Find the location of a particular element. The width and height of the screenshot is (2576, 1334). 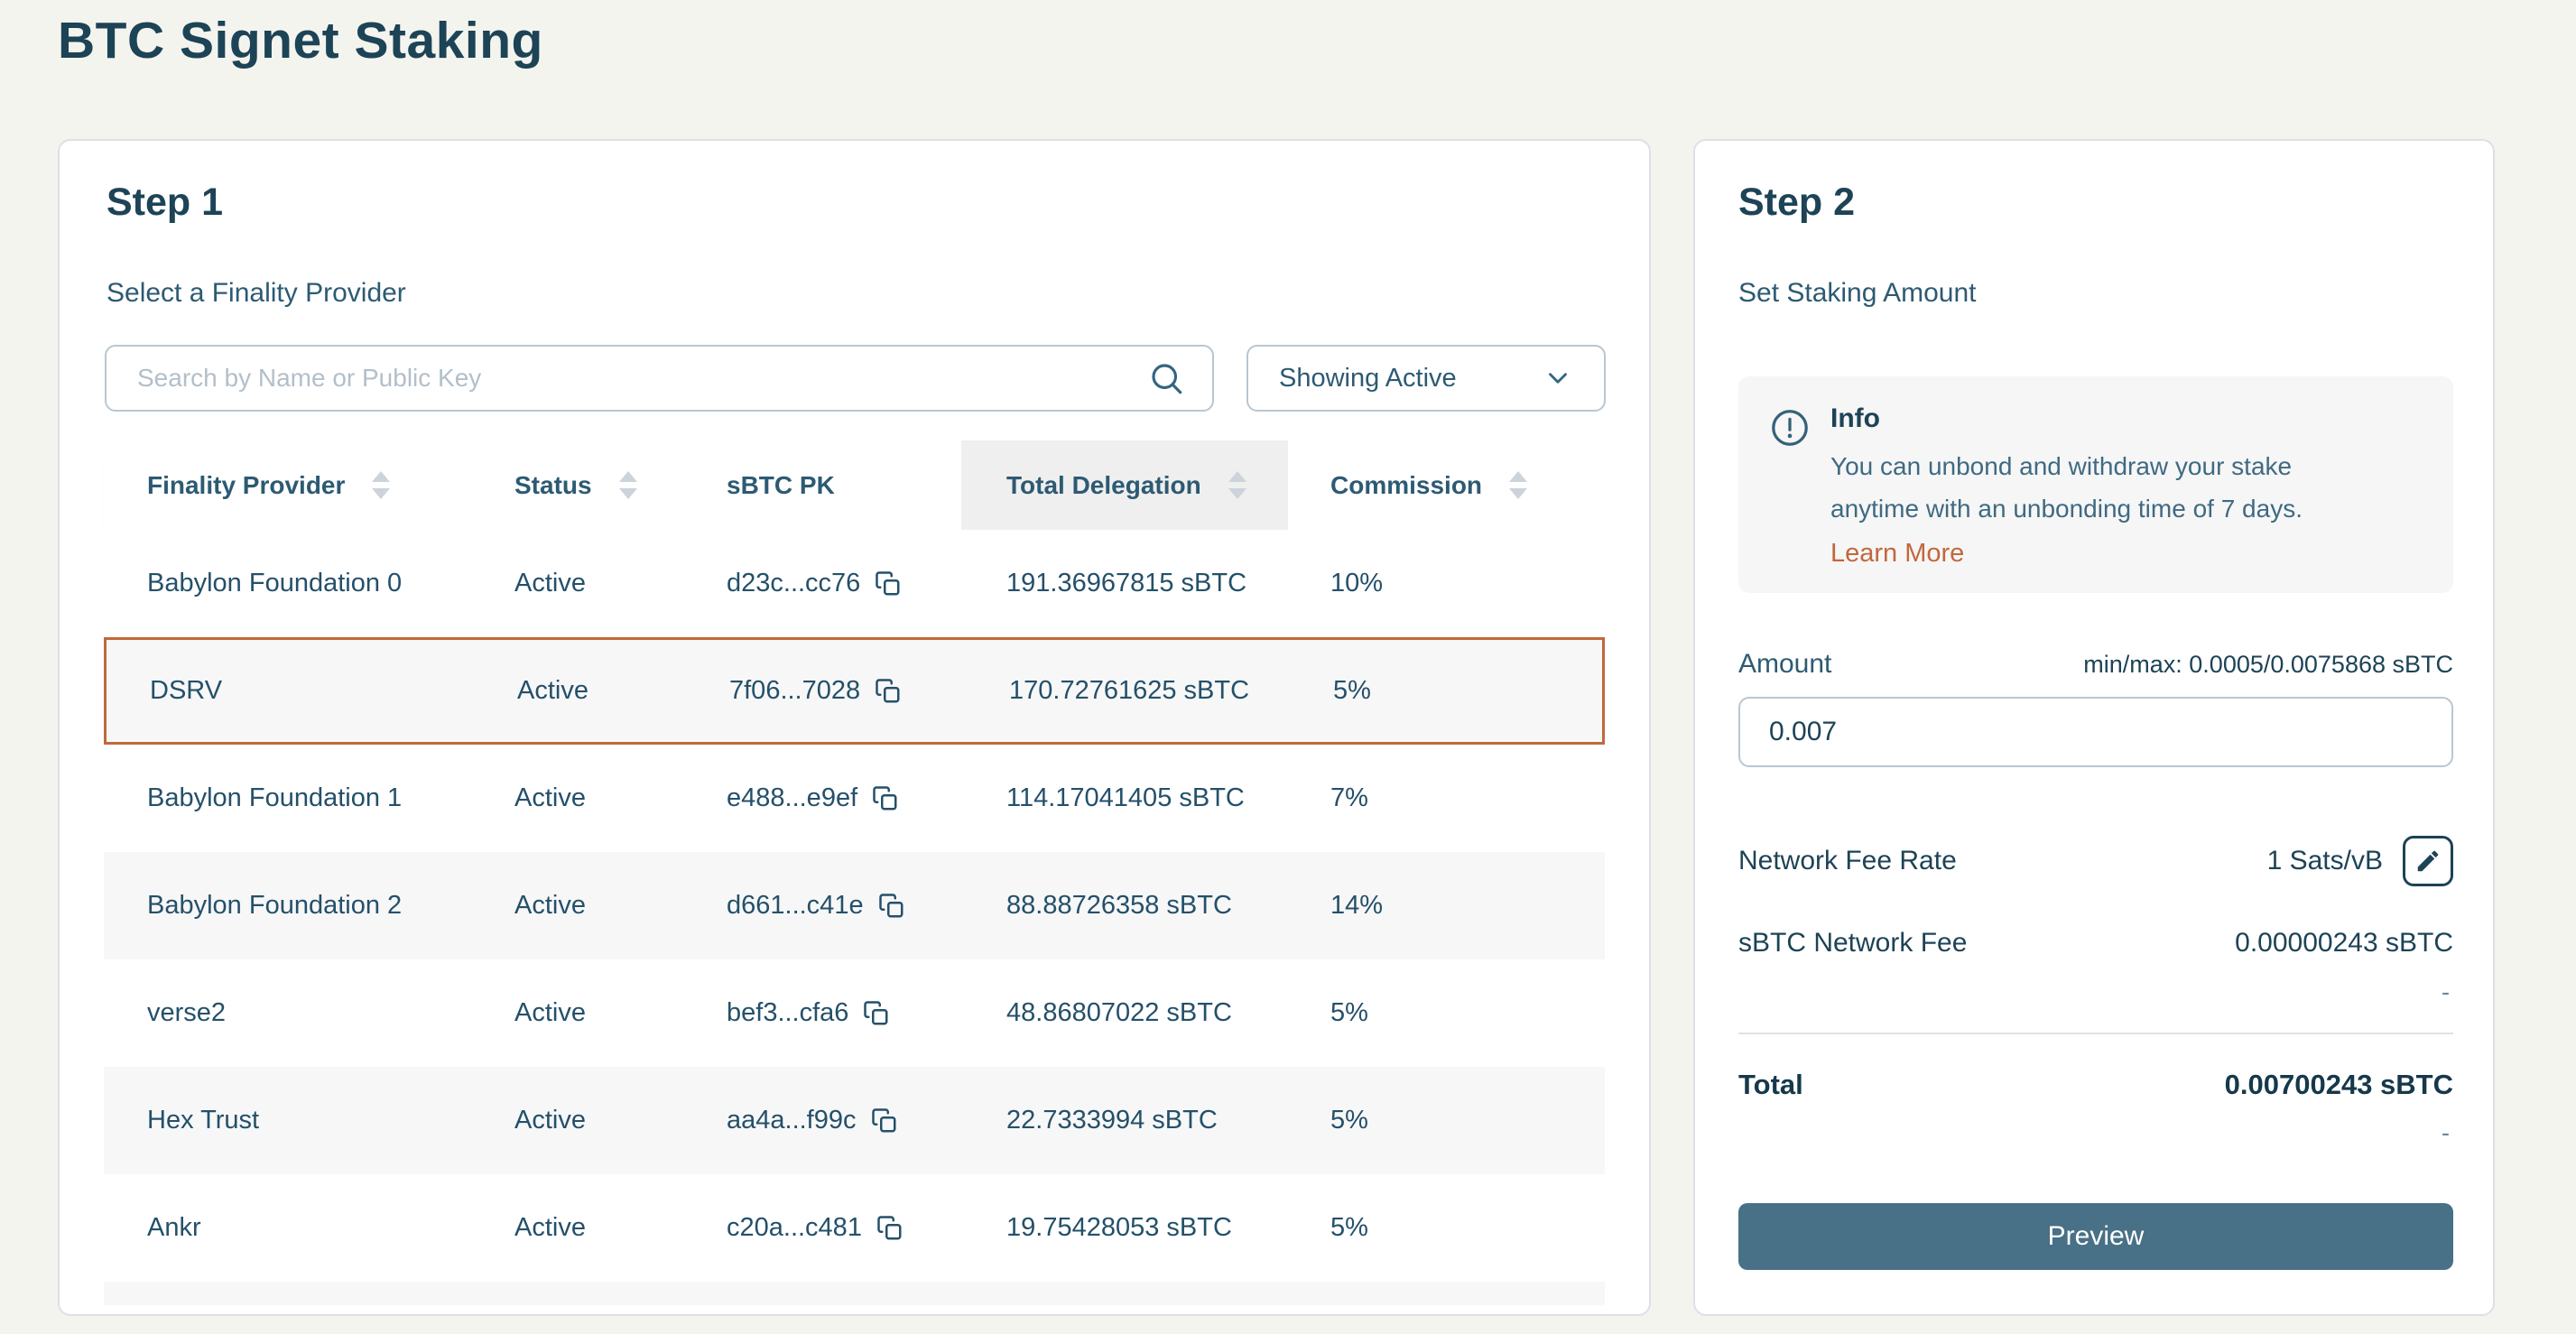

provider-pk: bef3...cfa6 is located at coordinates (788, 1012).